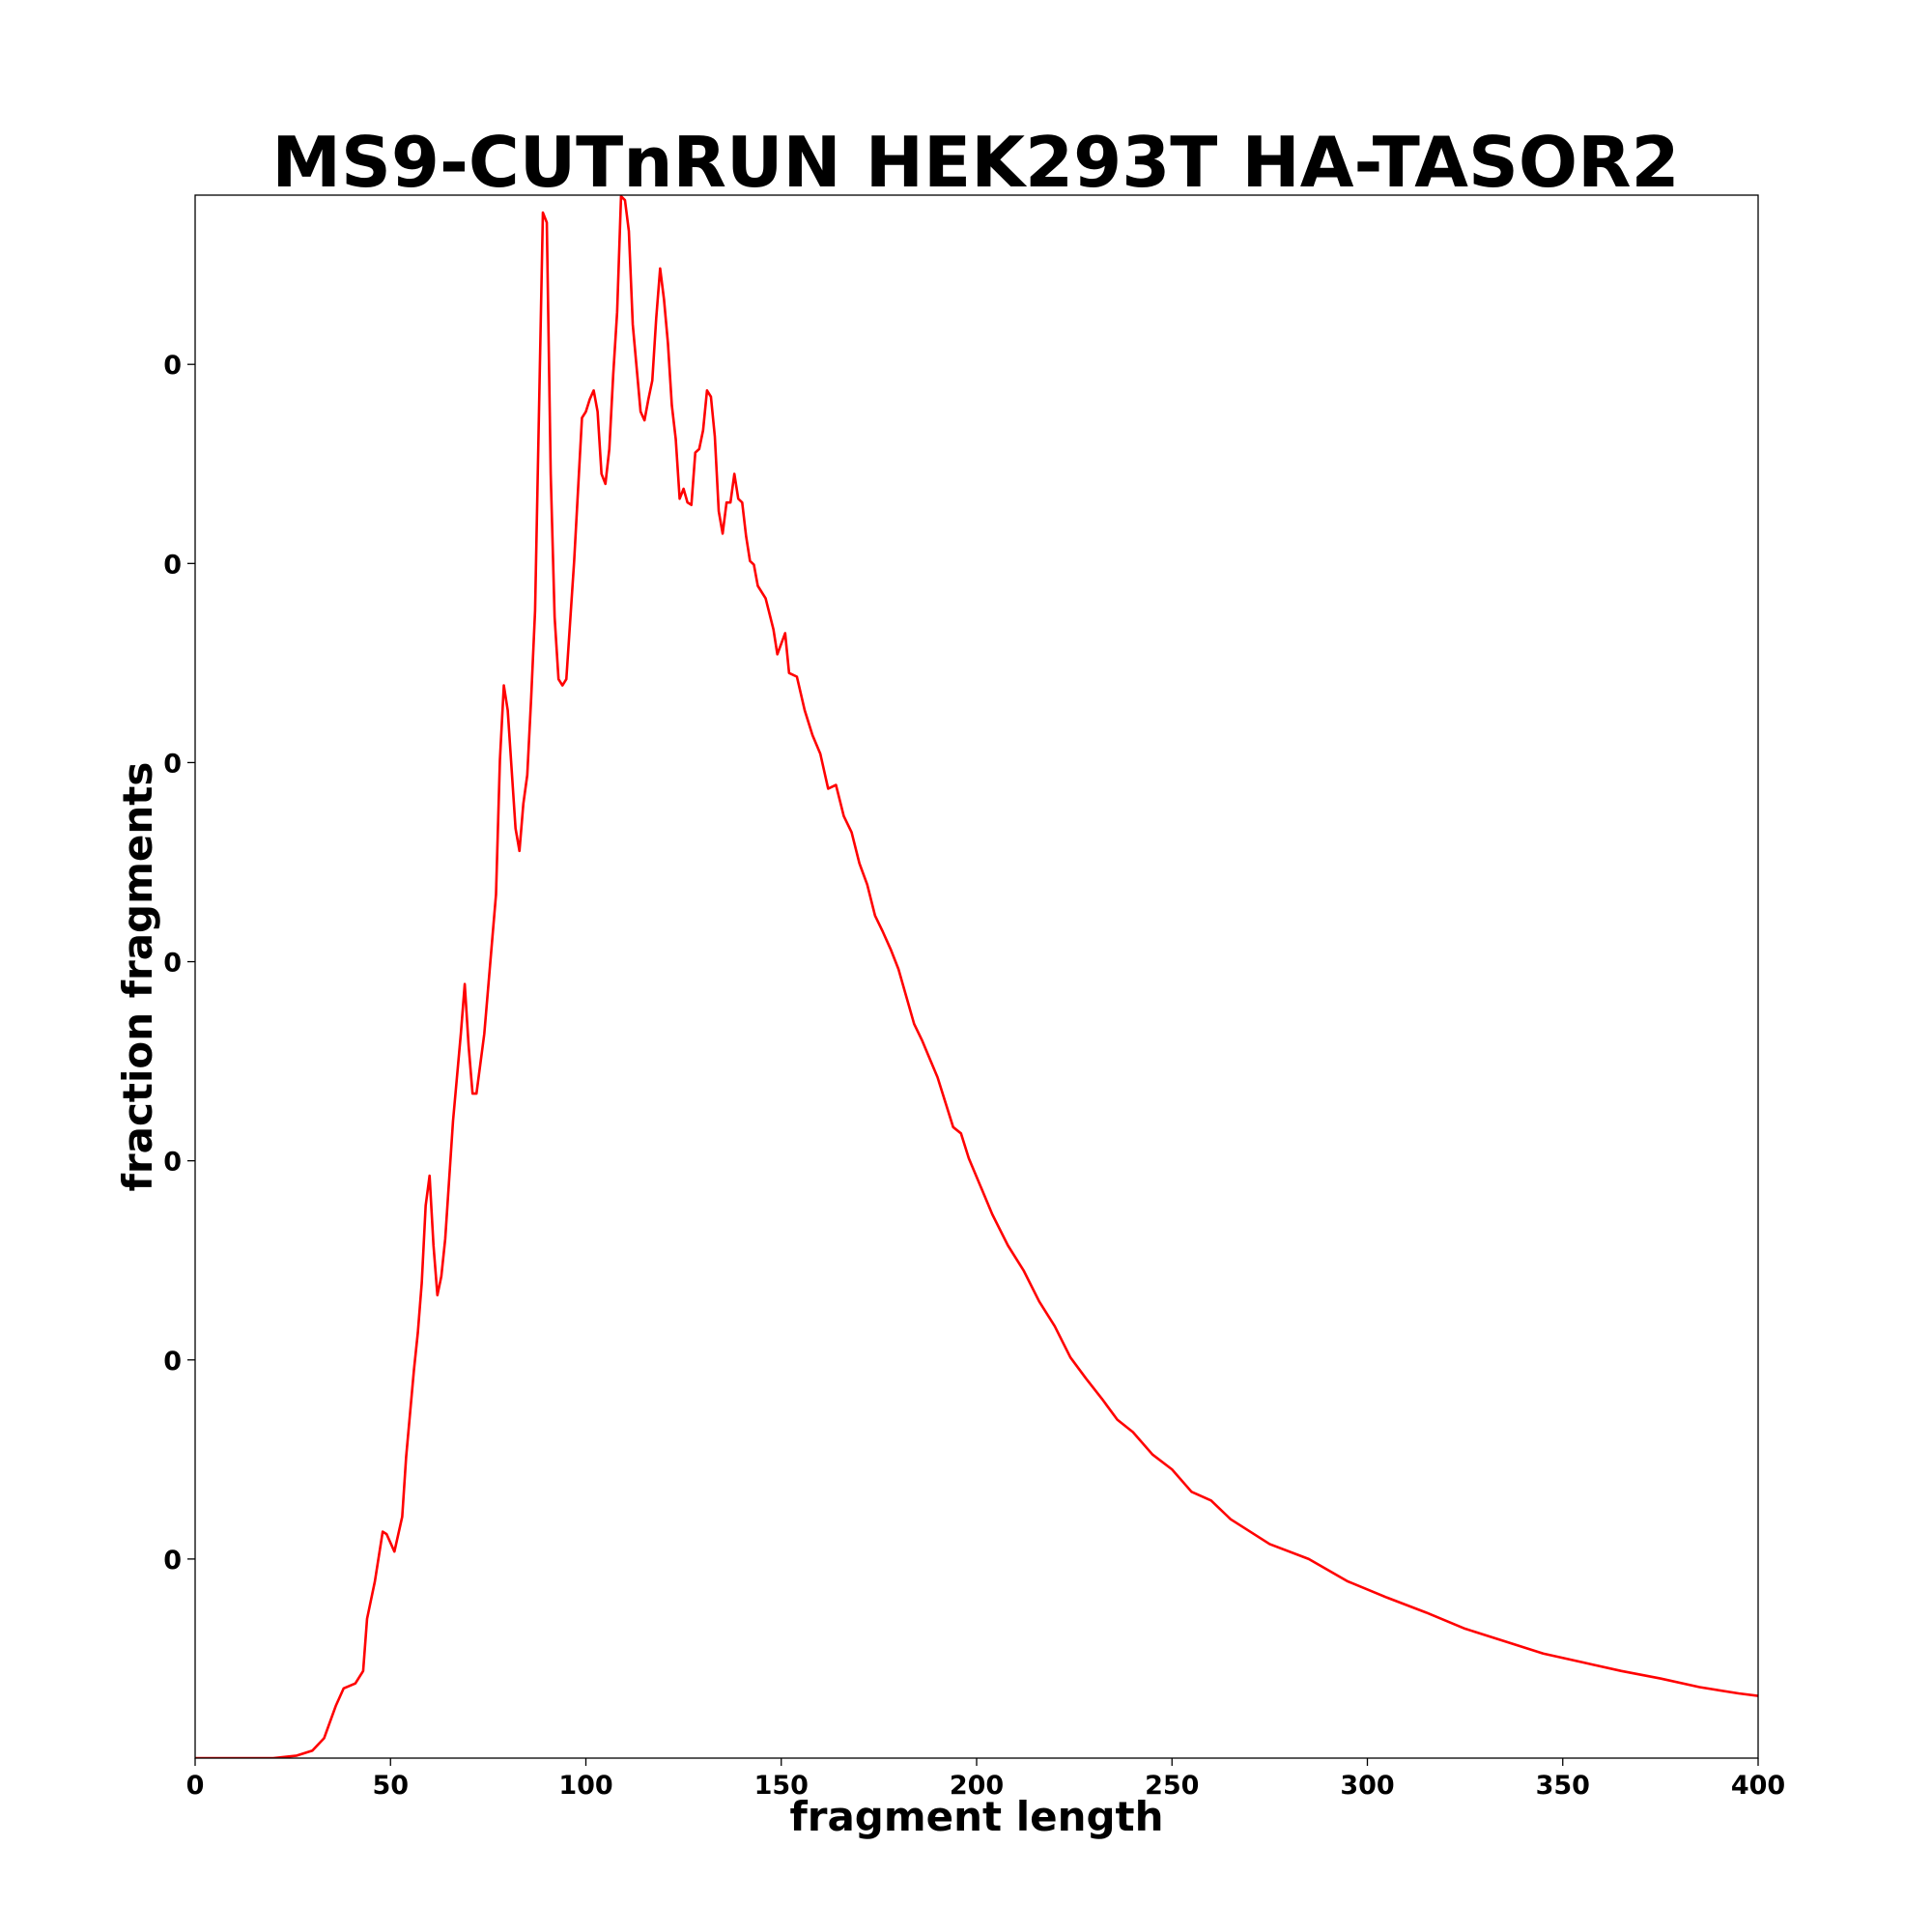  Describe the element at coordinates (976, 1816) in the screenshot. I see `x-axis-label: fragment length` at that location.